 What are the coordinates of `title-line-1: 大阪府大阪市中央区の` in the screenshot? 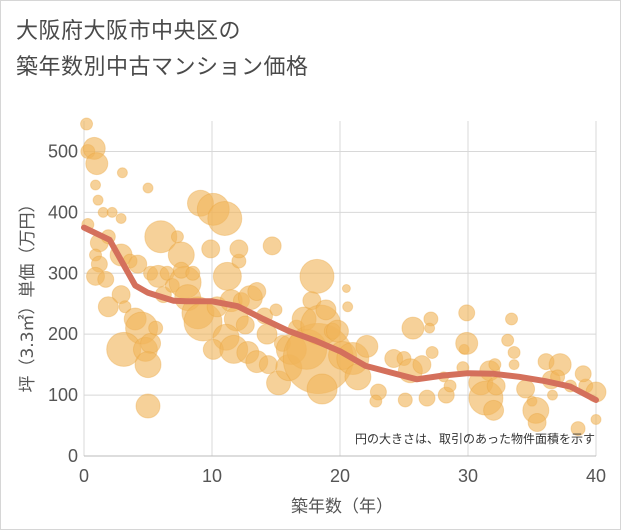 It's located at (129, 31).